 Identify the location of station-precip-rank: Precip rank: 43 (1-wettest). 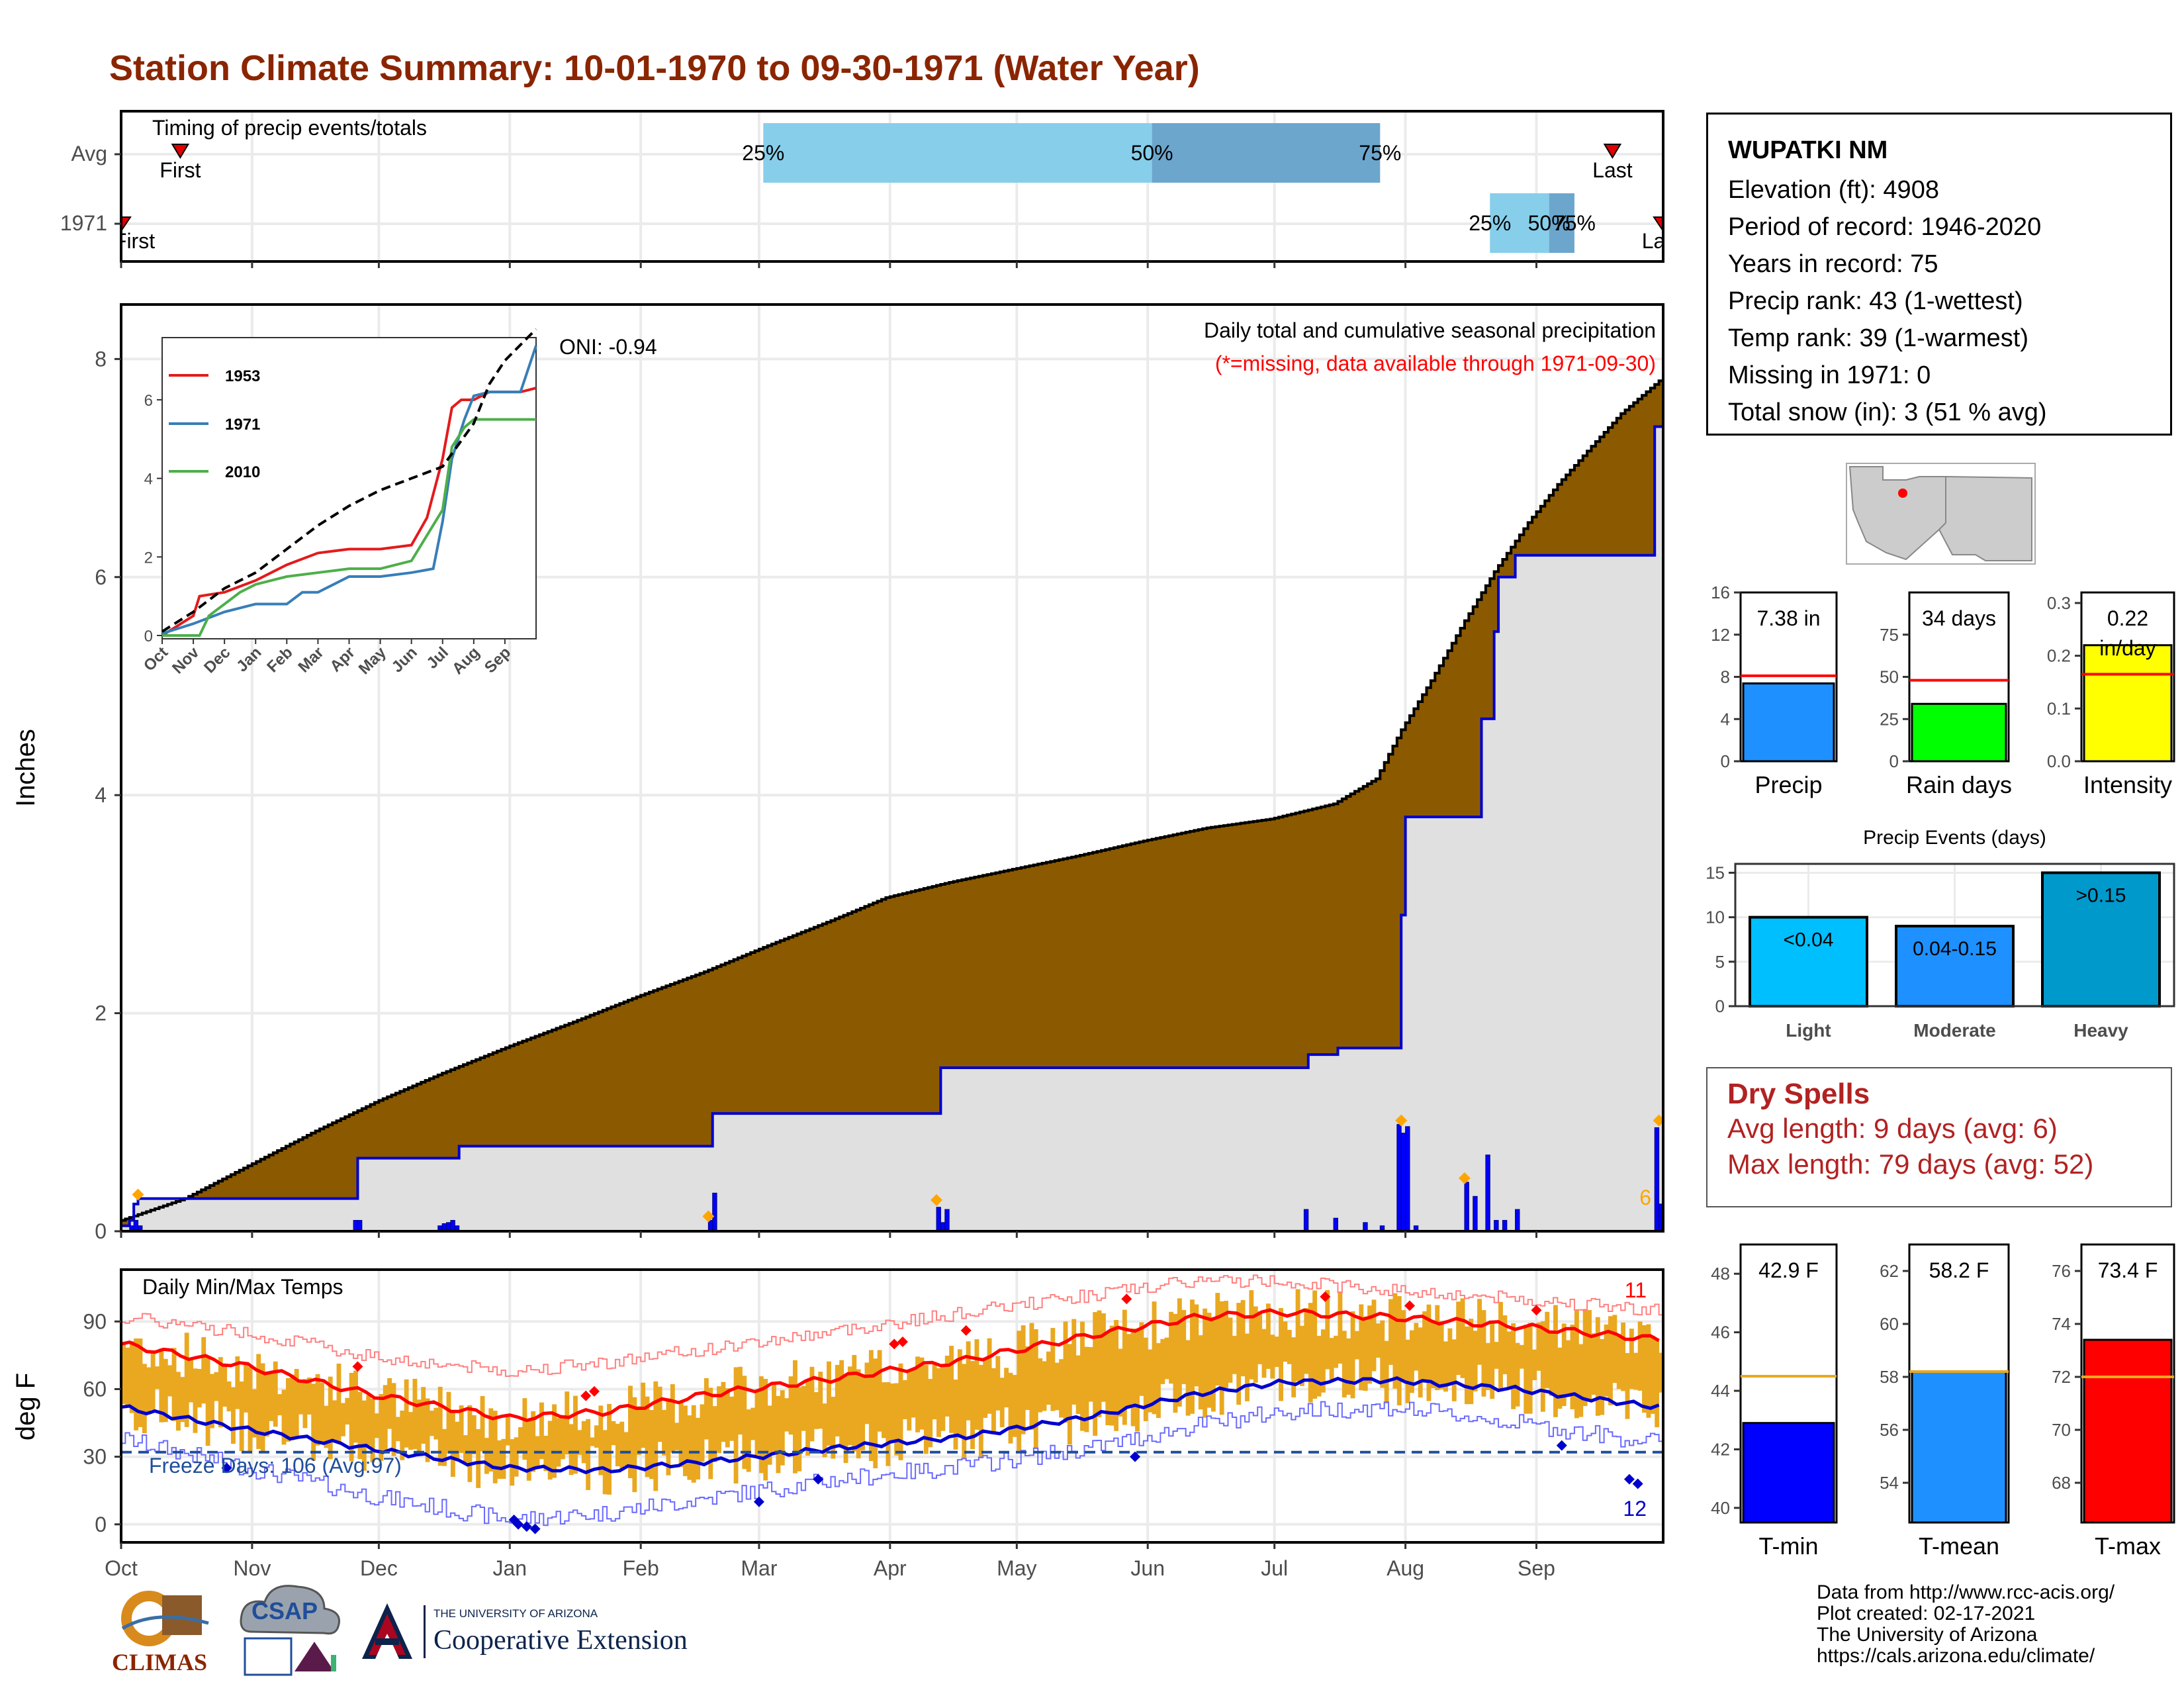
(1875, 301).